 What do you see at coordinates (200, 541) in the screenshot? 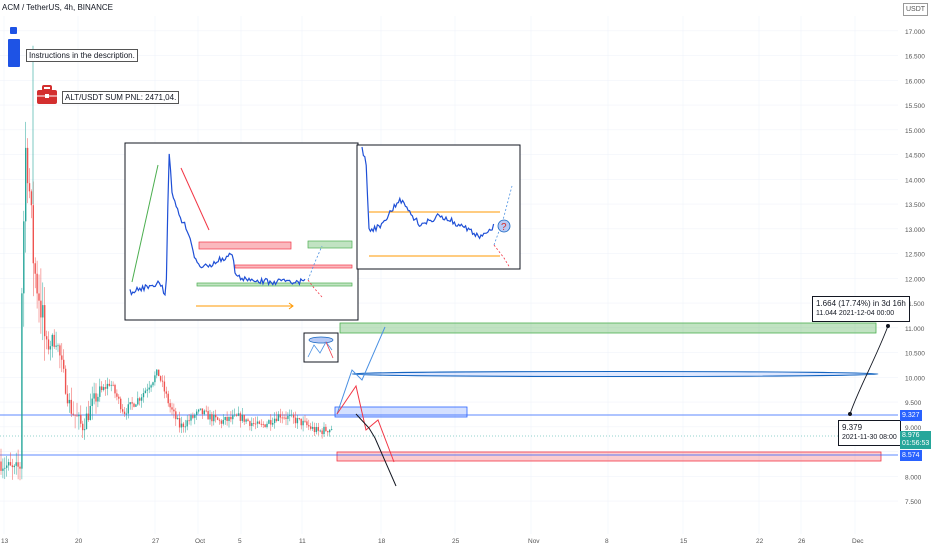
I see `time-tick-label: Oct` at bounding box center [200, 541].